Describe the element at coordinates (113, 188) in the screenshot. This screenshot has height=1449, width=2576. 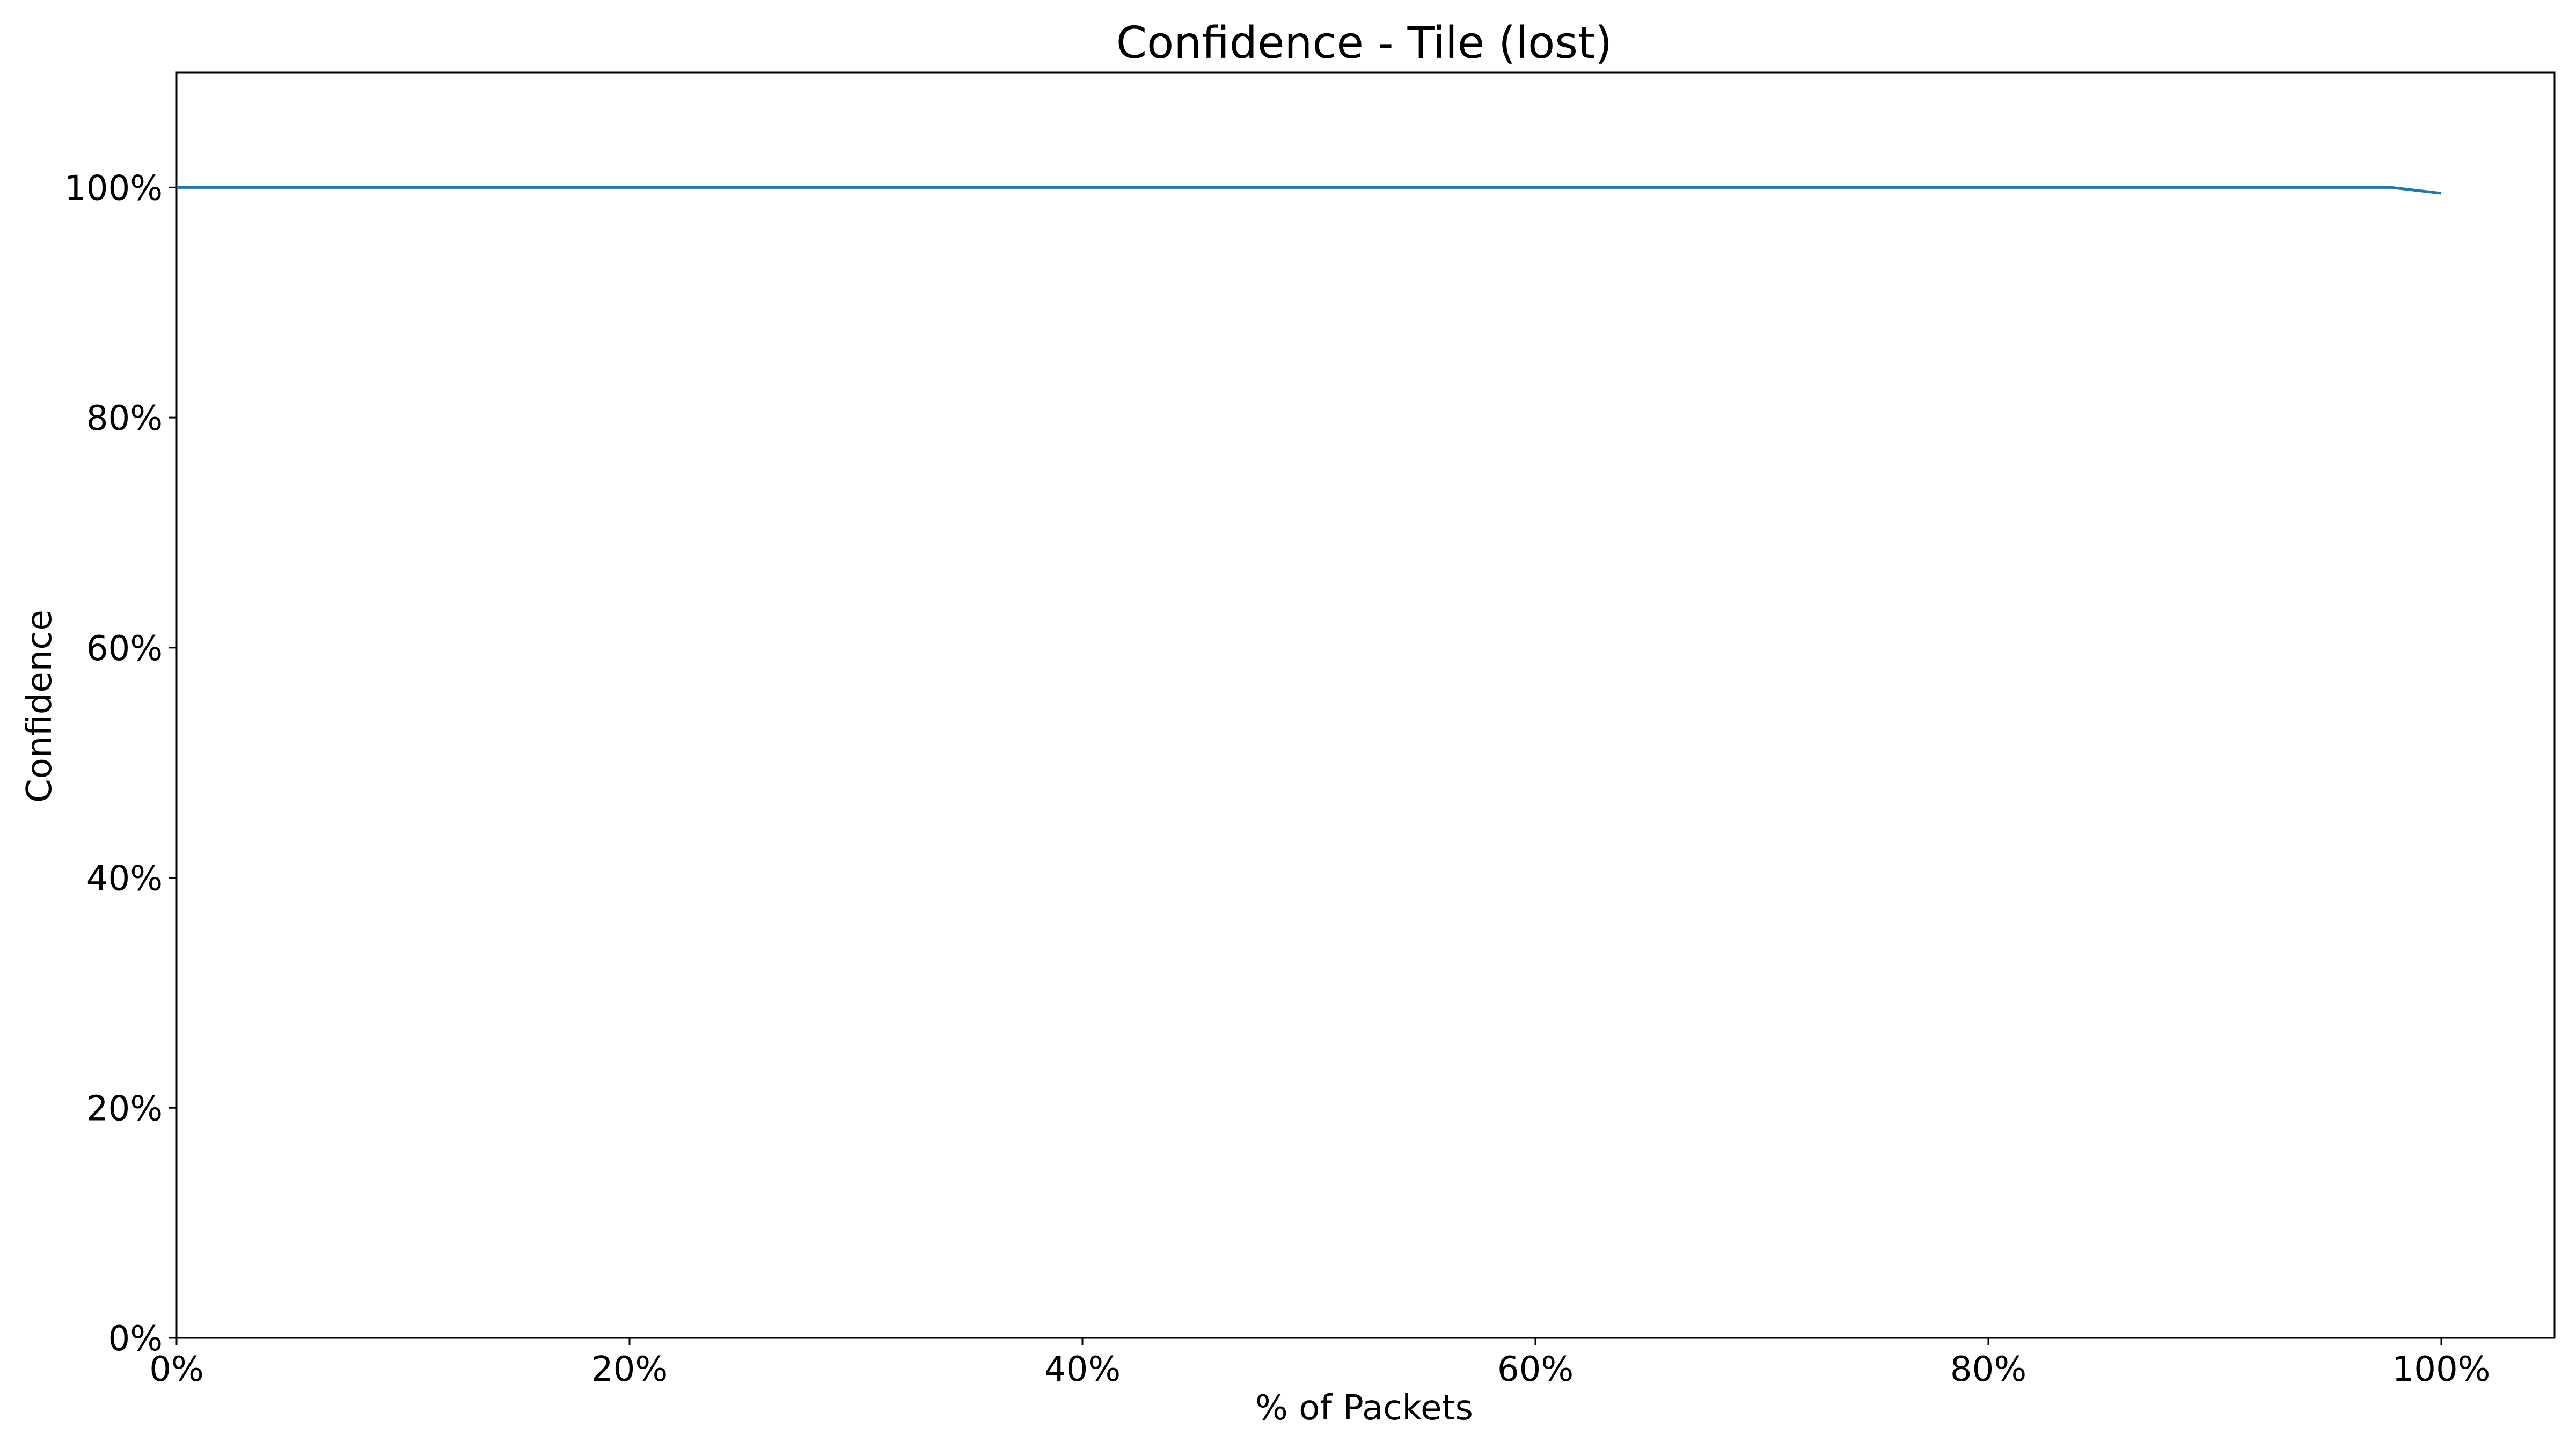
I see `y-tick-label: 100%` at that location.